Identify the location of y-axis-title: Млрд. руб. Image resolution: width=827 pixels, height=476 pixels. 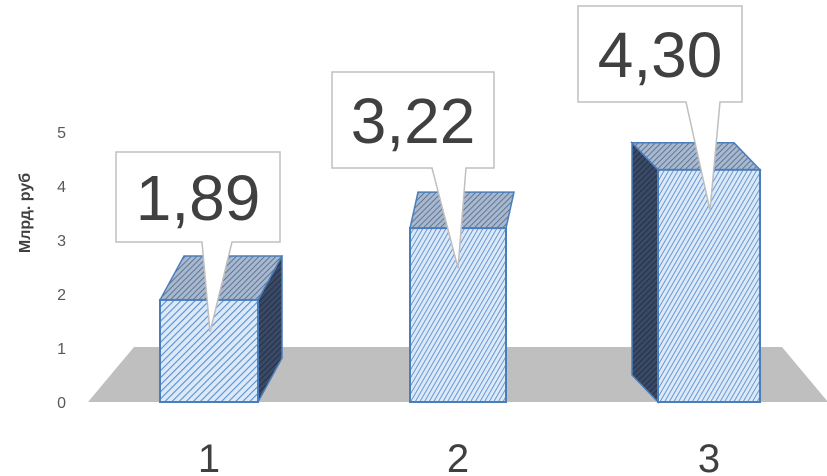
(25, 213).